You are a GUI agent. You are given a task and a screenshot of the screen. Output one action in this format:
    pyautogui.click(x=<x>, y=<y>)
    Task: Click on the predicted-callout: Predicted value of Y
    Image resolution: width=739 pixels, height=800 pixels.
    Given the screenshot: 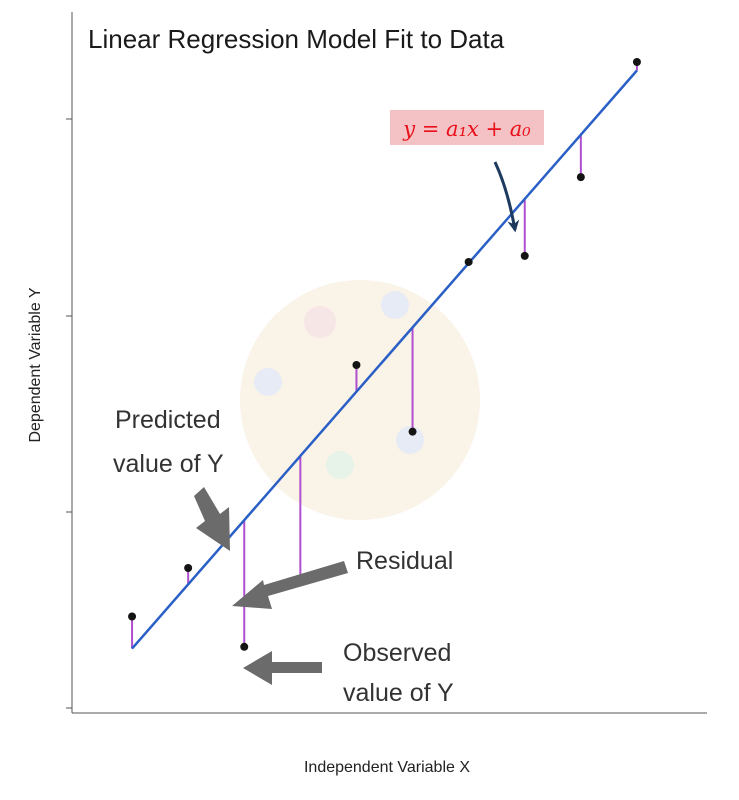 What is the action you would take?
    pyautogui.click(x=171, y=478)
    